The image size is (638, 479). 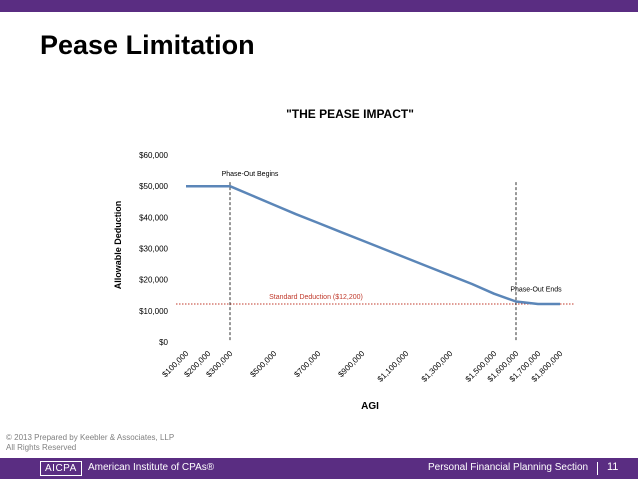 What do you see at coordinates (350, 114) in the screenshot?
I see `chart-title: "THE PEASE IMPACT"` at bounding box center [350, 114].